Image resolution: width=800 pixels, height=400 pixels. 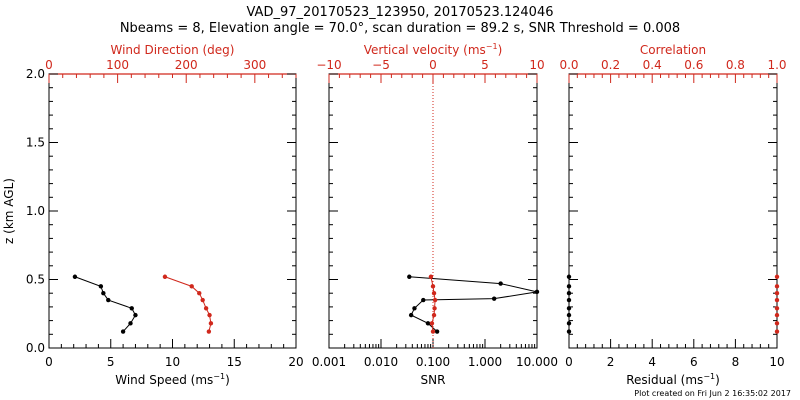 I want to click on x-tick-label: 20, so click(x=295, y=362).